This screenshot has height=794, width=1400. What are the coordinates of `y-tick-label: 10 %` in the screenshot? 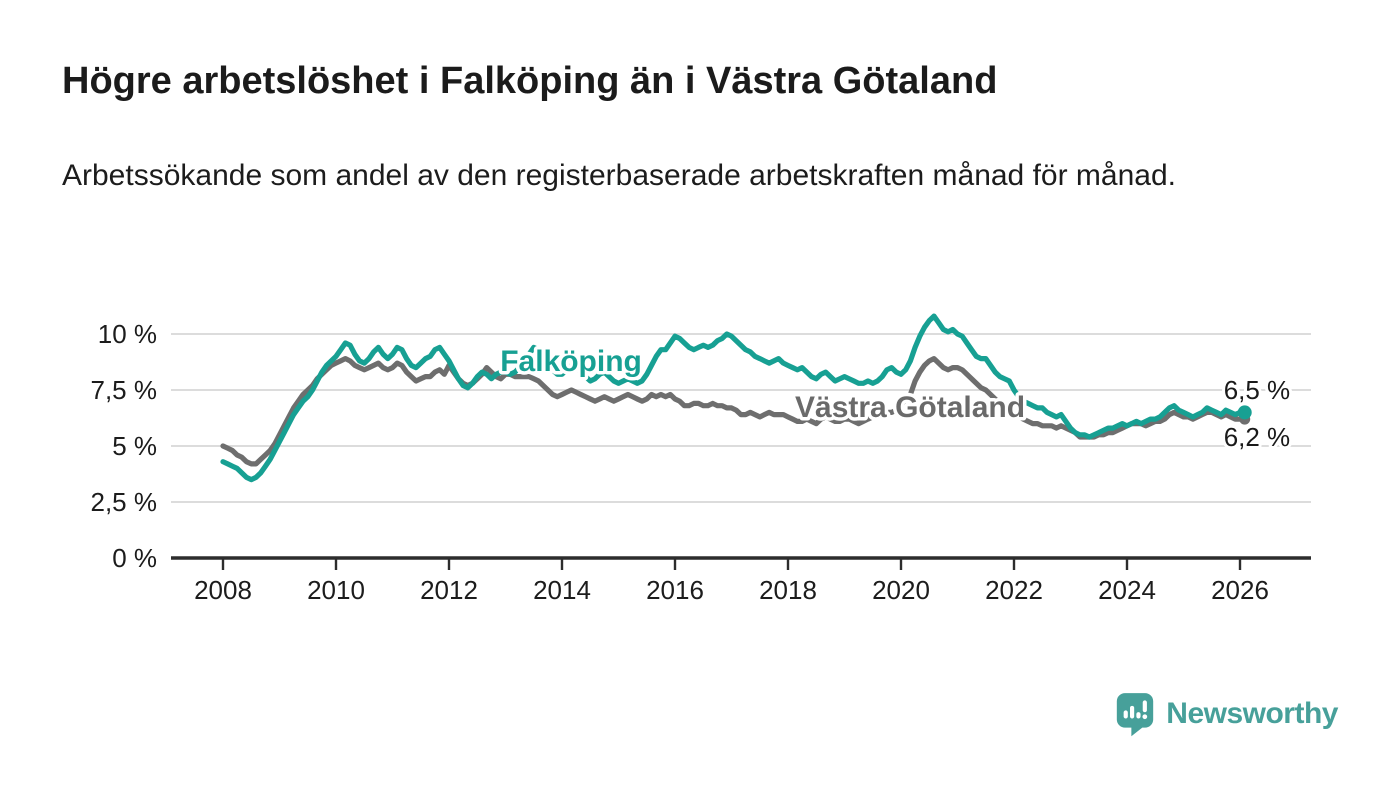 It's located at (127, 334).